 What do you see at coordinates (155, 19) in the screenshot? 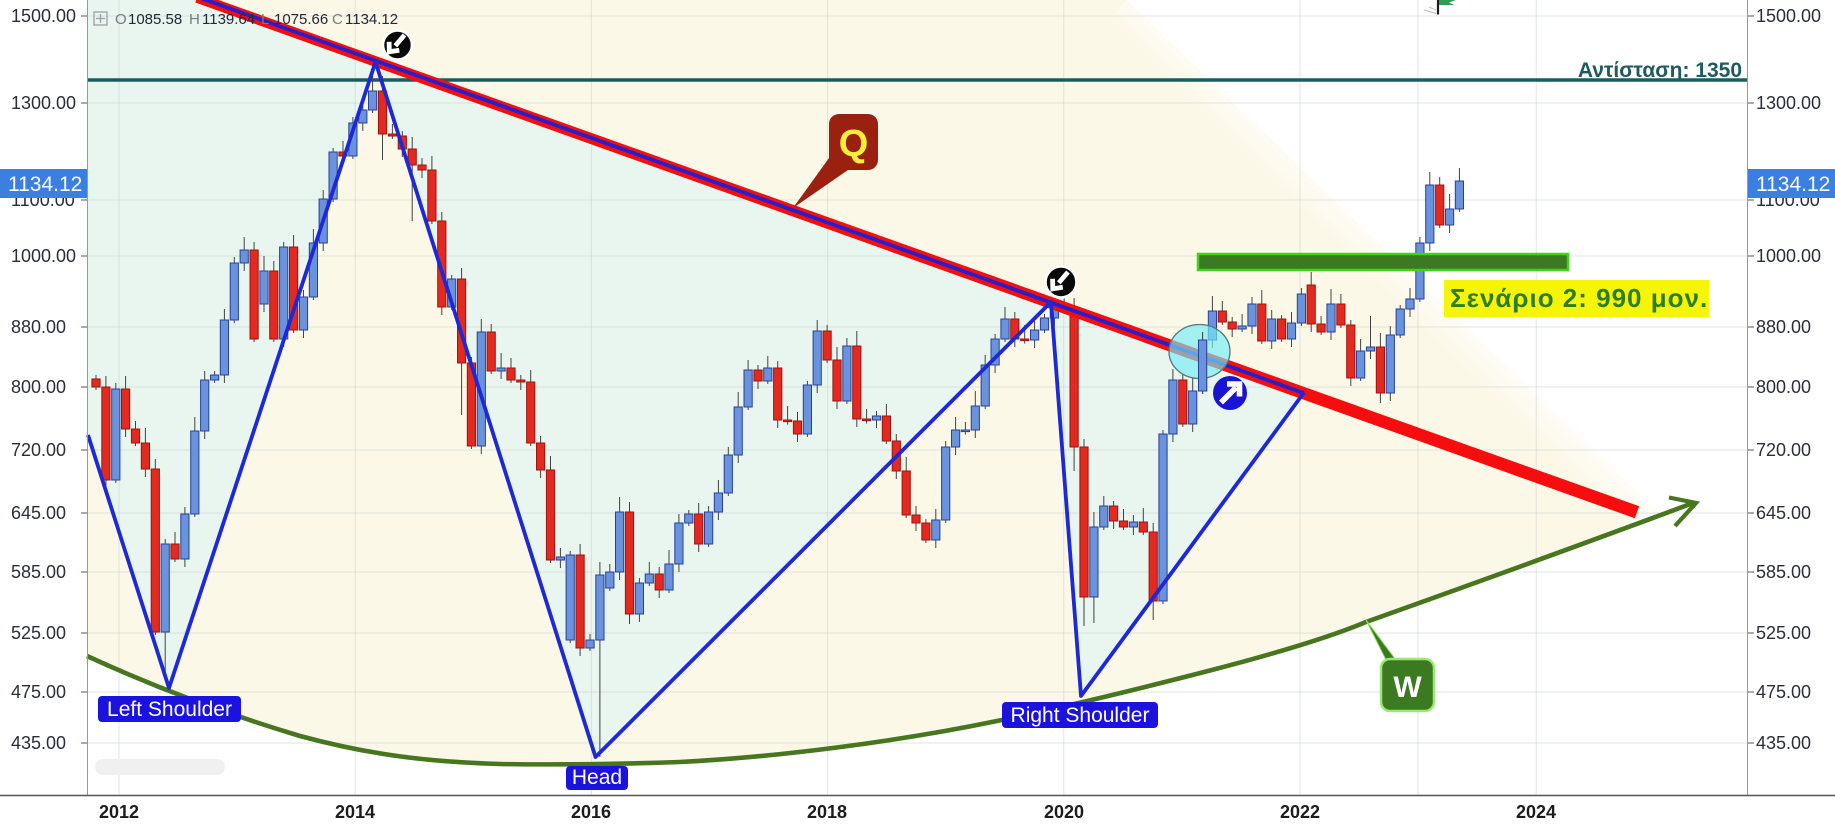
I see `svg-text: 1085.58` at bounding box center [155, 19].